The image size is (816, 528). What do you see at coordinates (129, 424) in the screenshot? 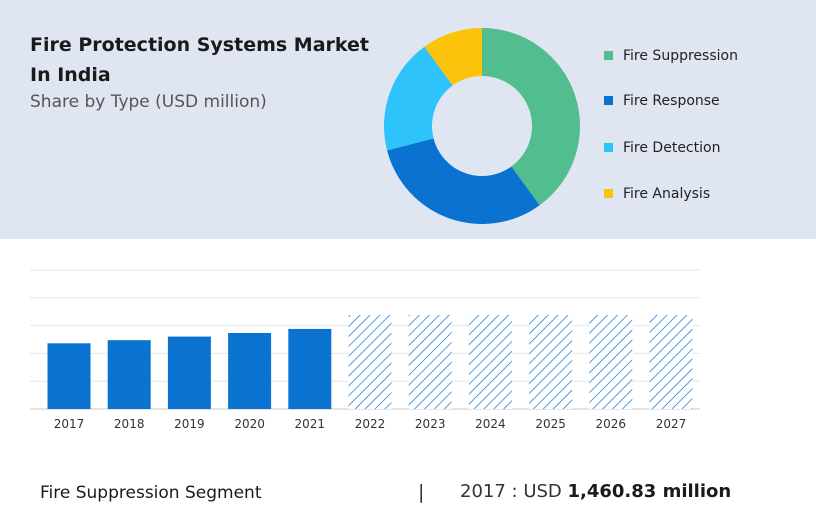
I see `x-tick-label: 2018` at bounding box center [129, 424].